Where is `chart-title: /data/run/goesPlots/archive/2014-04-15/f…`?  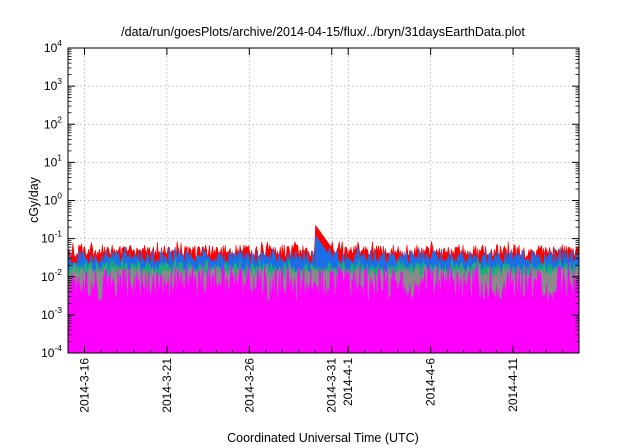 chart-title: /data/run/goesPlots/archive/2014-04-15/f… is located at coordinates (323, 32).